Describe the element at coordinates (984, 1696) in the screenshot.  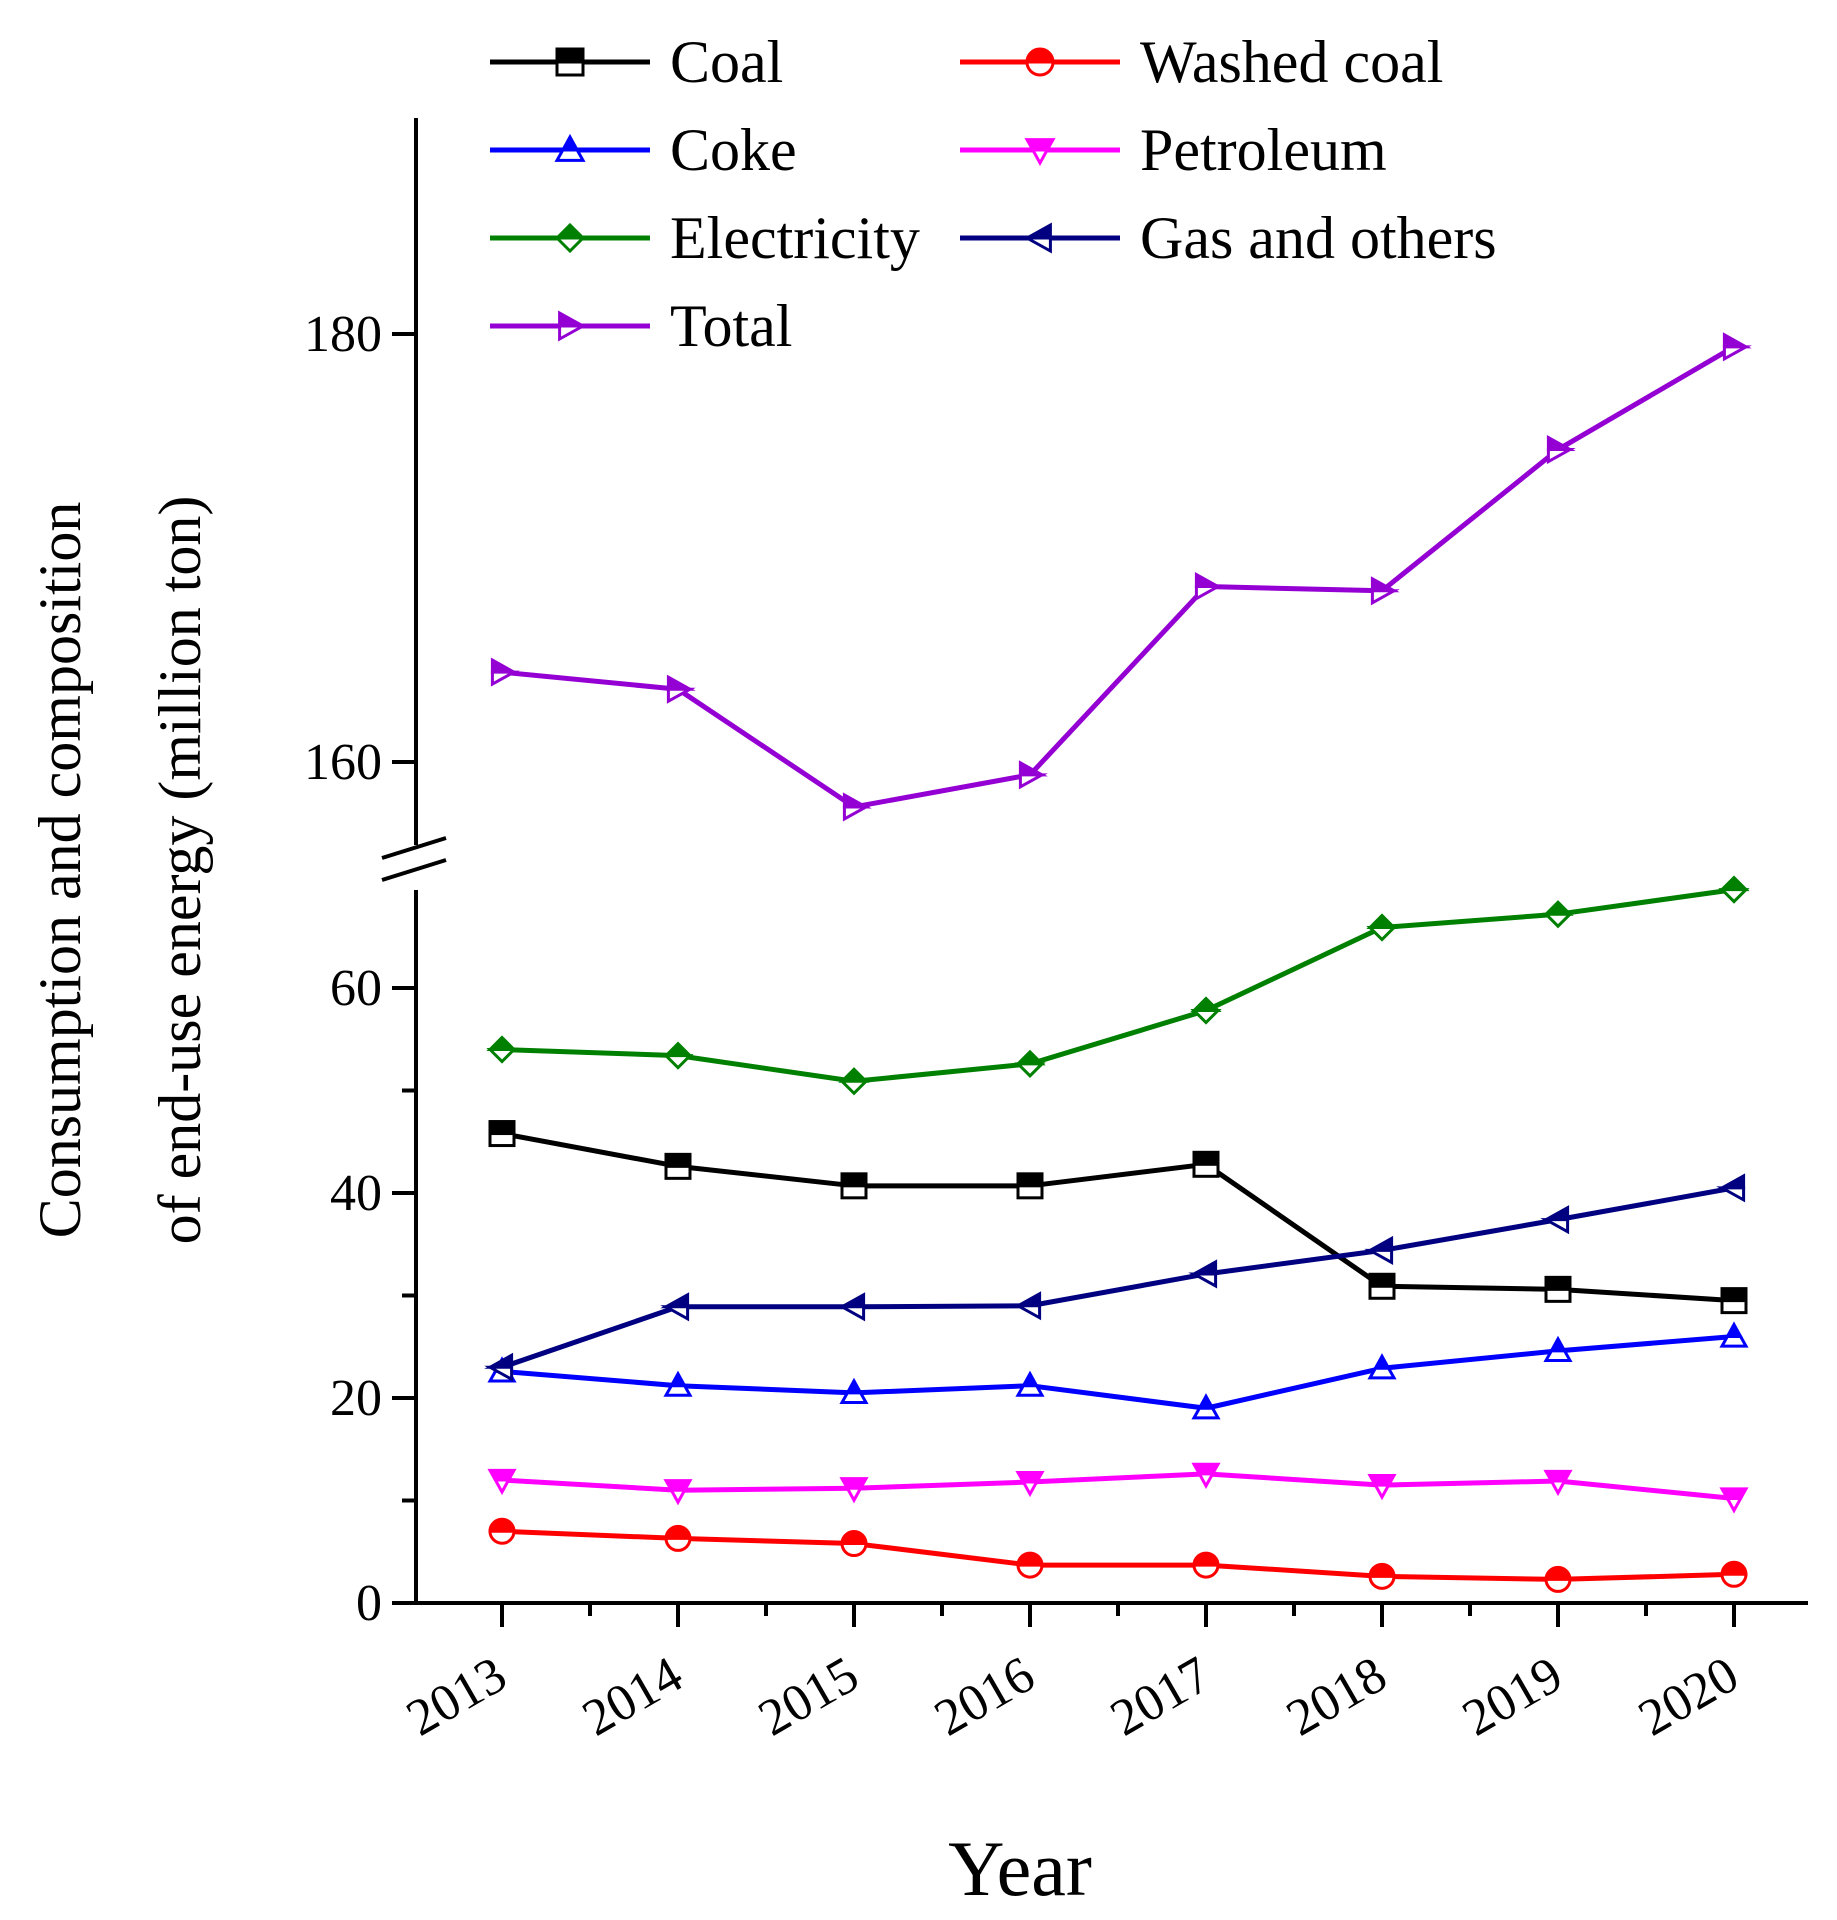
I see `x-tick-label: 2016` at that location.